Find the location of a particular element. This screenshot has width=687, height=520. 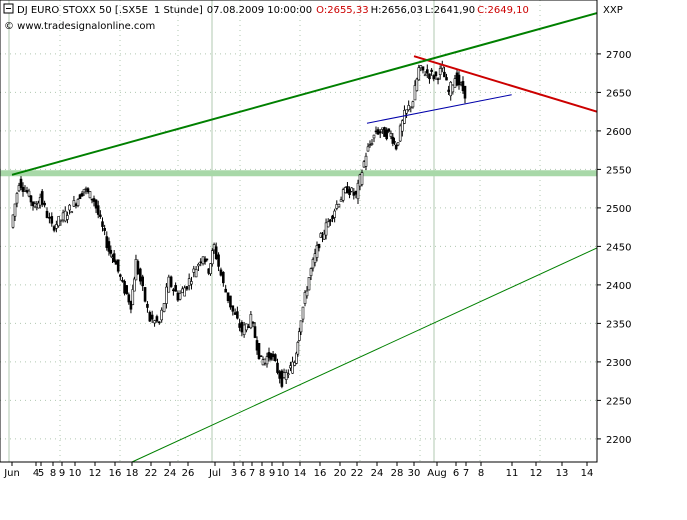

y-tick-label: 2200 is located at coordinates (618, 440).